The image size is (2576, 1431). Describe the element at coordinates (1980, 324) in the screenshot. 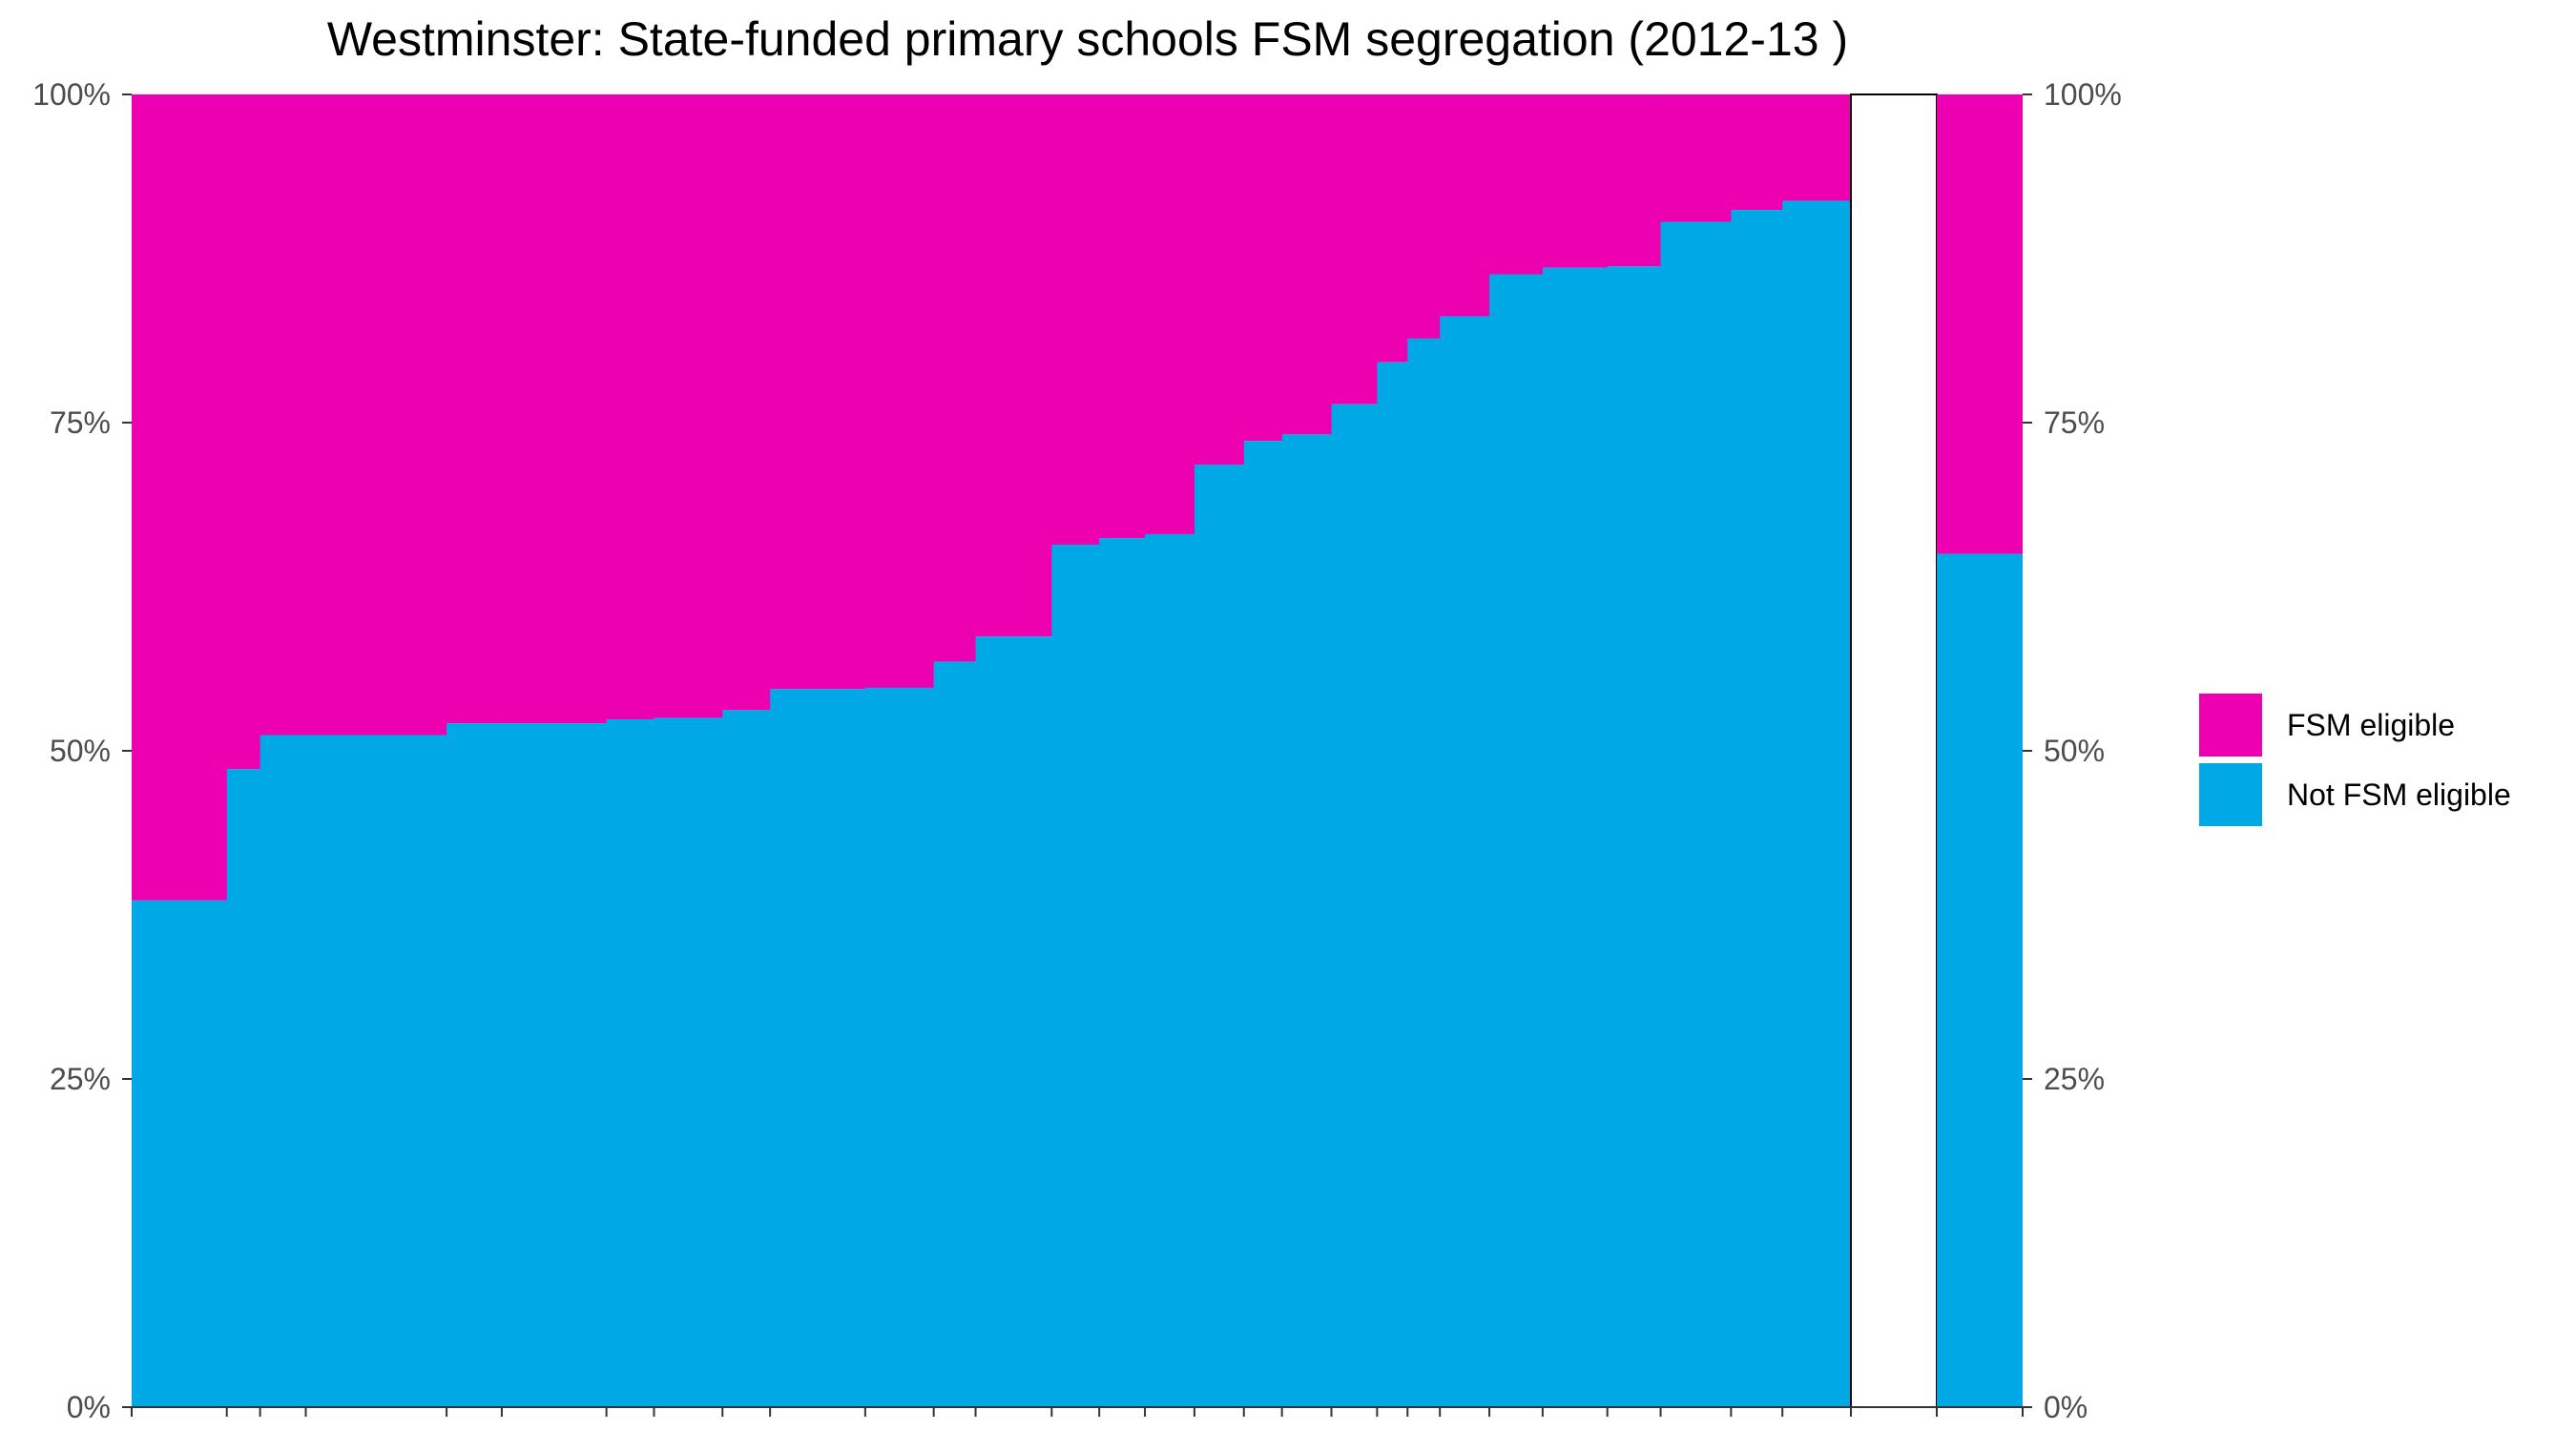

I see `bar-fsm-eligible-overall` at that location.